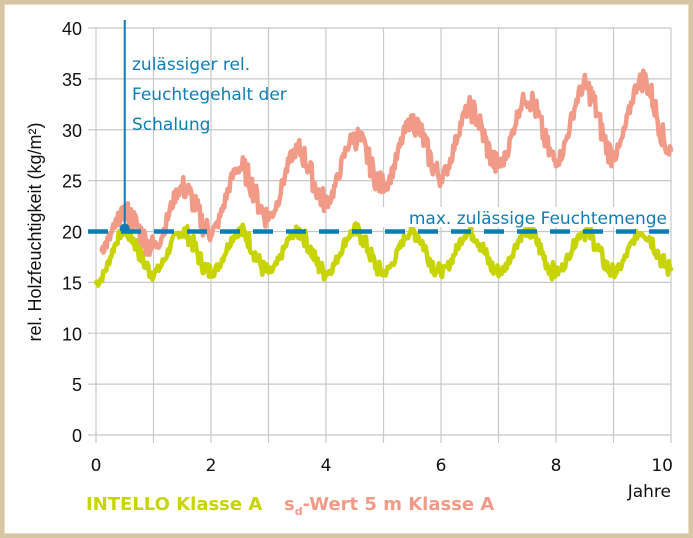  What do you see at coordinates (77, 385) in the screenshot?
I see `y-tick-label: 5` at bounding box center [77, 385].